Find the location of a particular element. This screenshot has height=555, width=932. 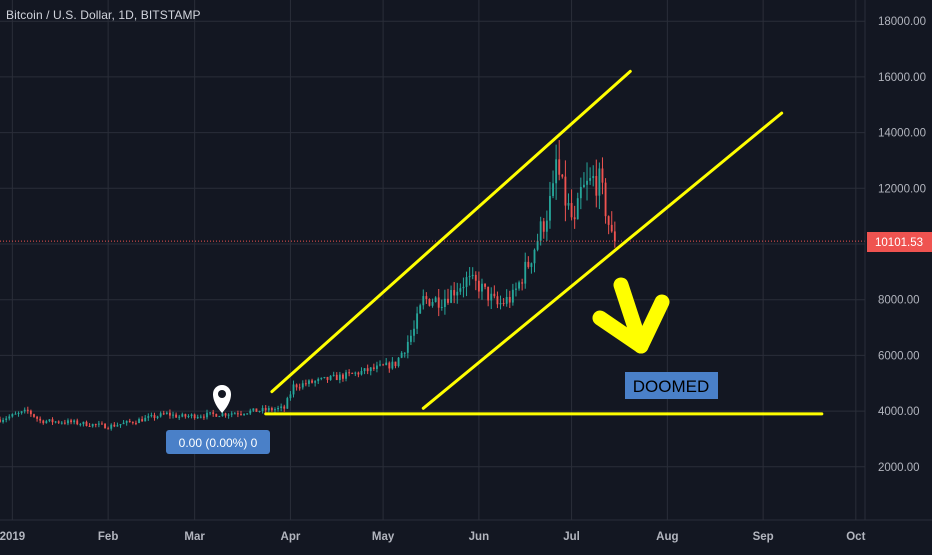

time-tick-label: Jun is located at coordinates (479, 537).